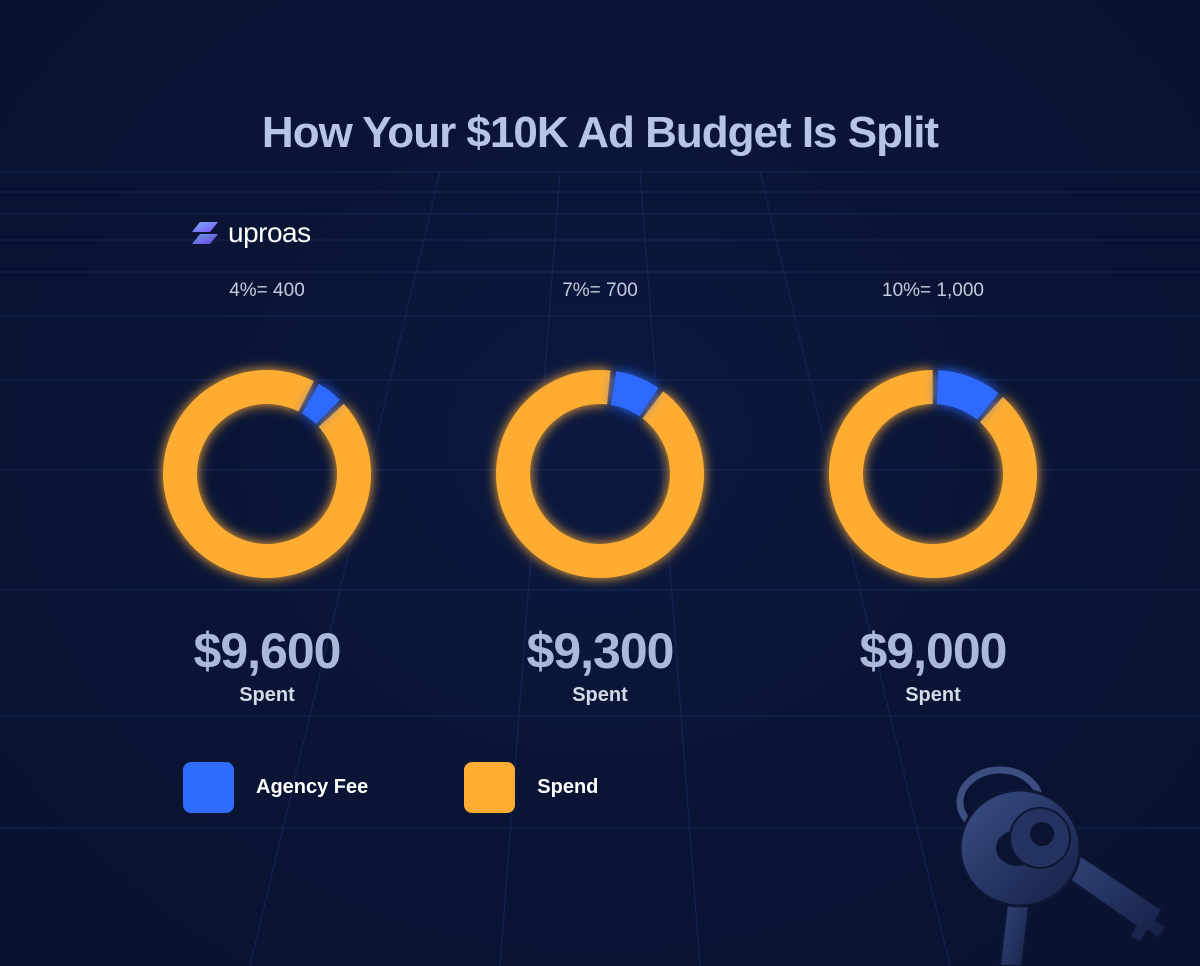 The image size is (1200, 966). I want to click on fee-label: 7%= 700, so click(600, 290).